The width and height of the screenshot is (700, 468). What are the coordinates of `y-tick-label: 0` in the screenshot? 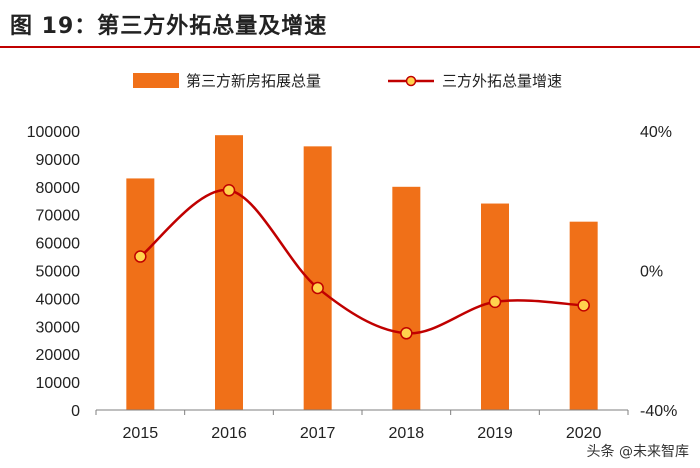 It's located at (75, 411).